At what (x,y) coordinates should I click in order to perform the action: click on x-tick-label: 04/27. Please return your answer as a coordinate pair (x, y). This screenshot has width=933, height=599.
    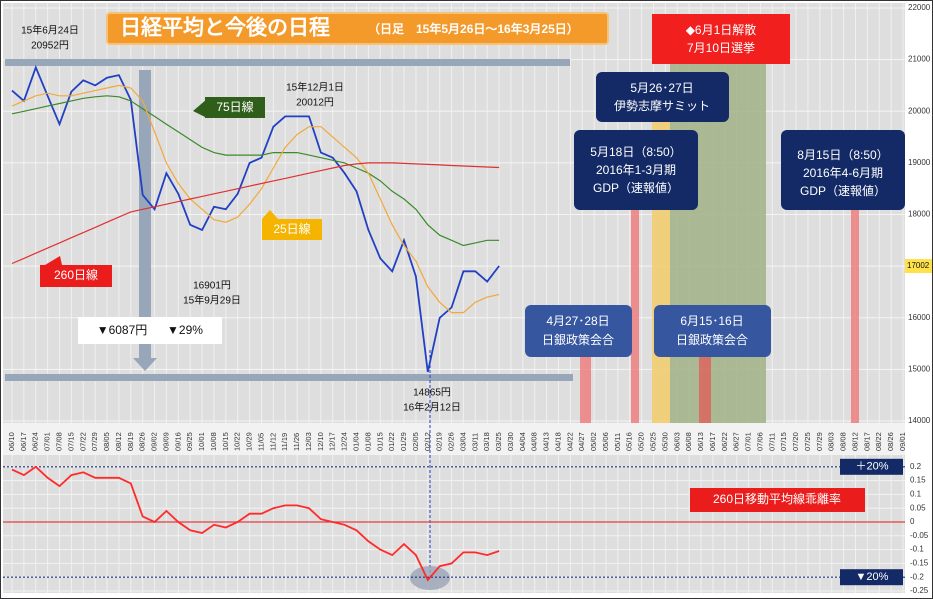
    Looking at the image, I should click on (581, 441).